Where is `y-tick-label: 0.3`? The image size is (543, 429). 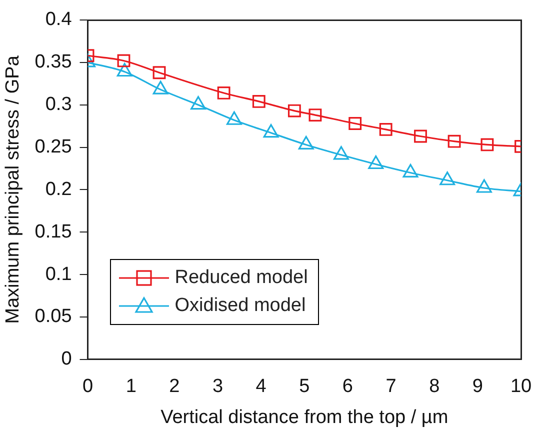
y-tick-label: 0.3 is located at coordinates (58, 105).